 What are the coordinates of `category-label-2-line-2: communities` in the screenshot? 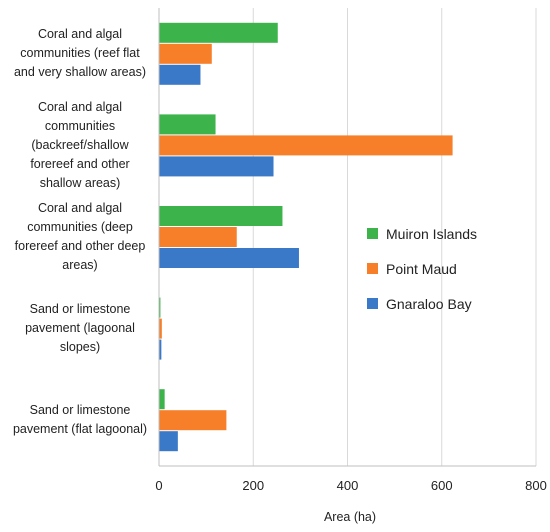 It's located at (80, 125).